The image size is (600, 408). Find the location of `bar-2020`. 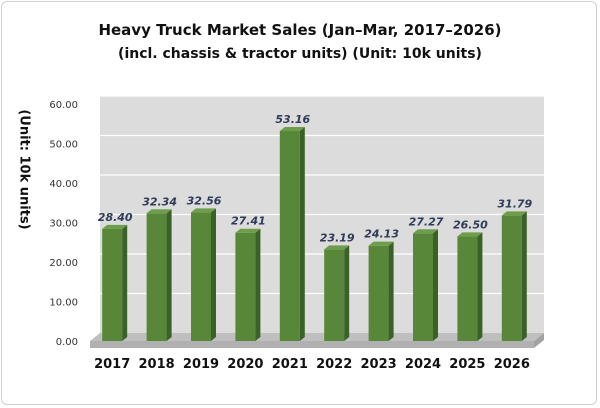

bar-2020 is located at coordinates (248, 284).